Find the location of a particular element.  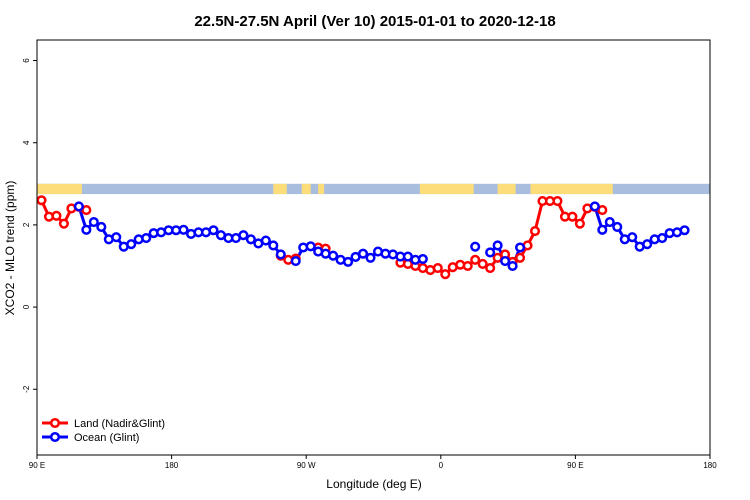

x-tick-label: 90 W is located at coordinates (306, 465).